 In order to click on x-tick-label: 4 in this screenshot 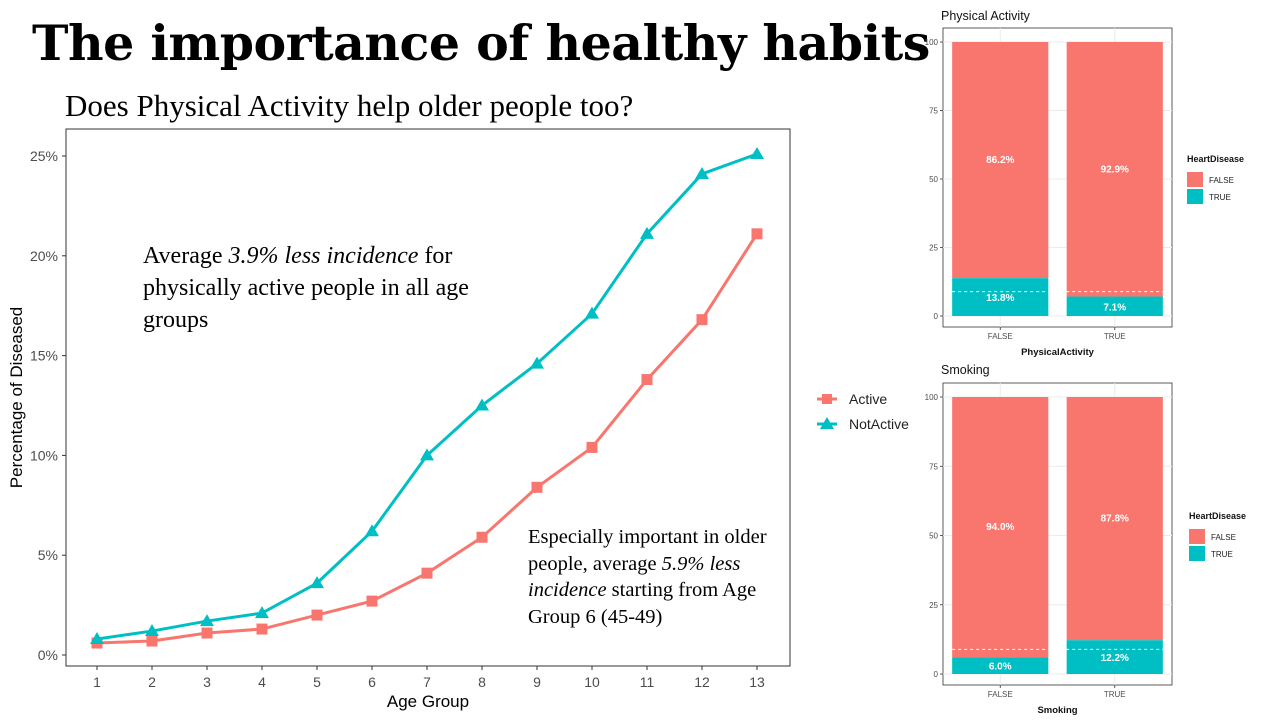, I will do `click(262, 682)`.